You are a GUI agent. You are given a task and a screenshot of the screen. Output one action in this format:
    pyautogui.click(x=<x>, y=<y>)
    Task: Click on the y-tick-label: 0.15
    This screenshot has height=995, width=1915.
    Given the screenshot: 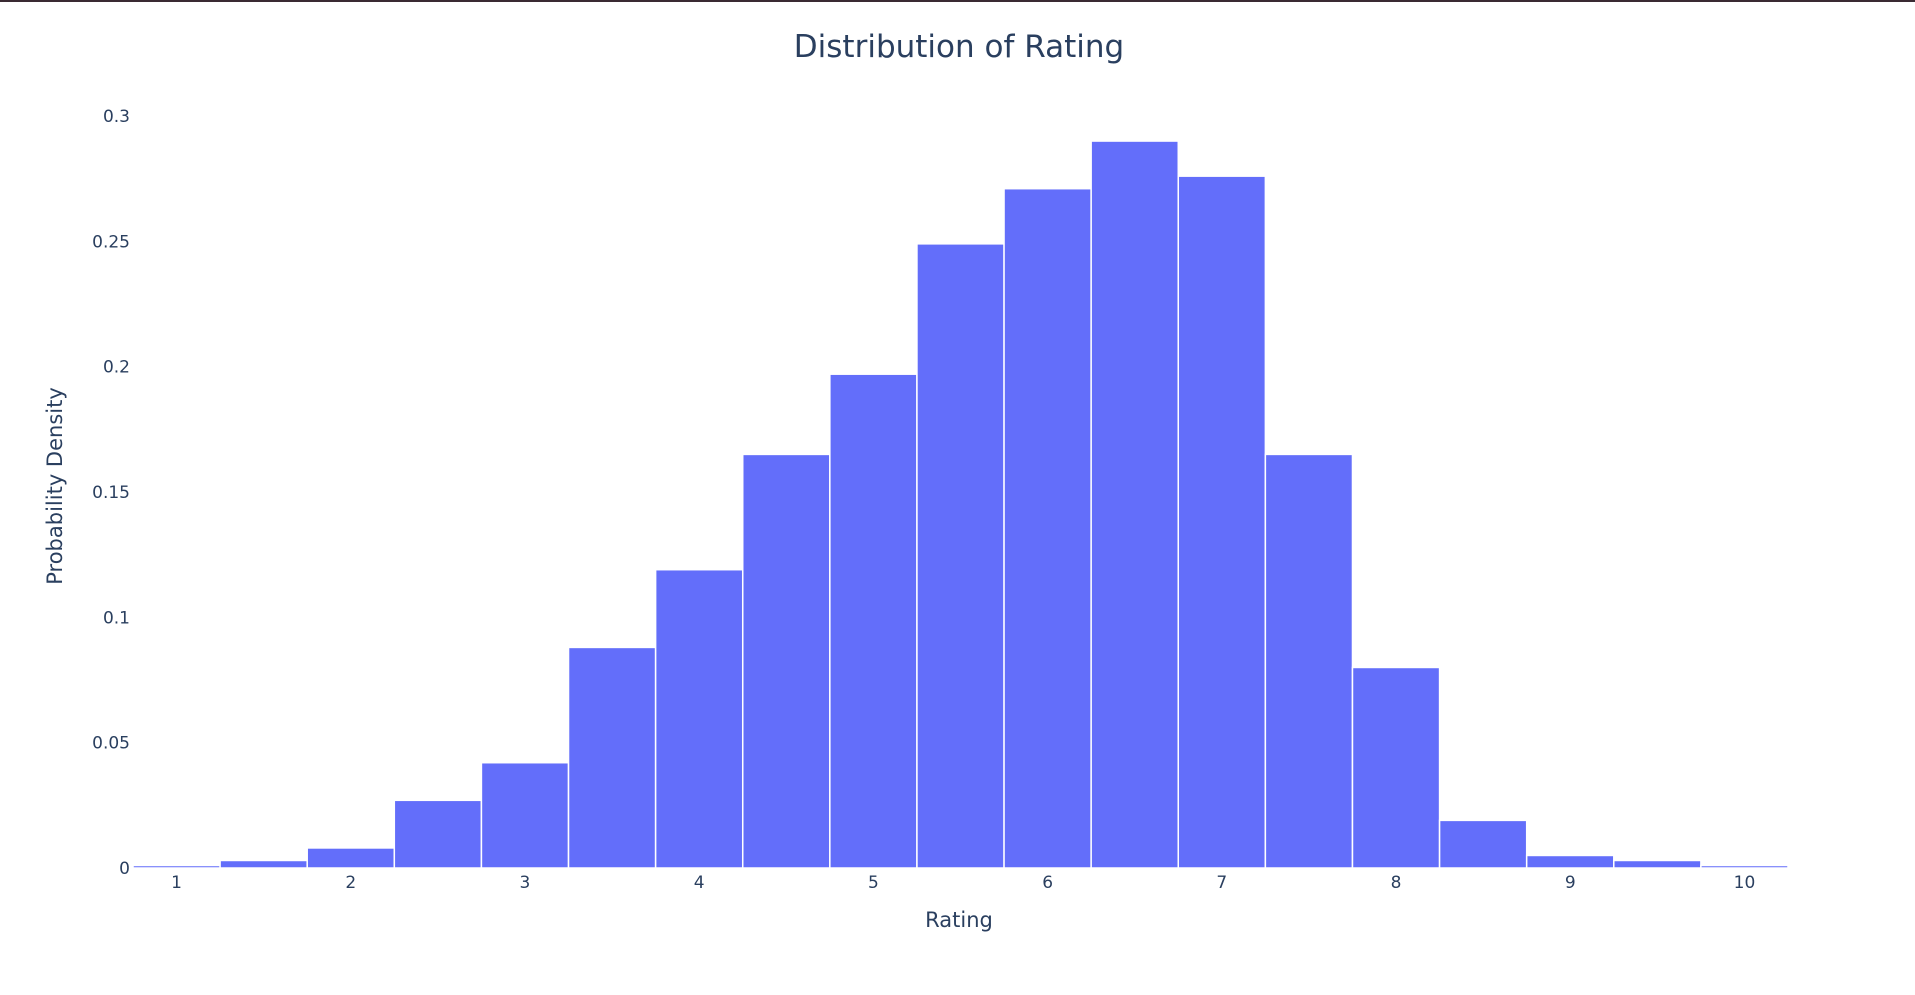 What is the action you would take?
    pyautogui.click(x=111, y=493)
    